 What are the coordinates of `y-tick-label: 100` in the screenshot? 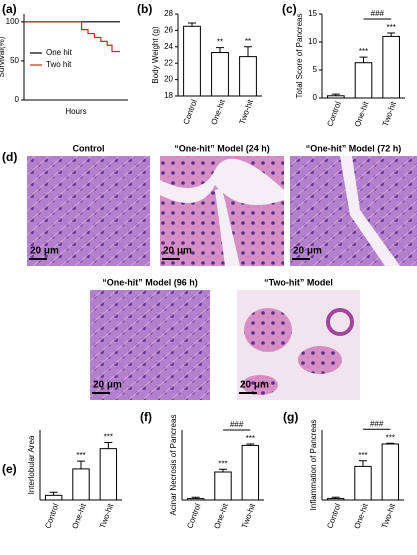 It's located at (13, 21).